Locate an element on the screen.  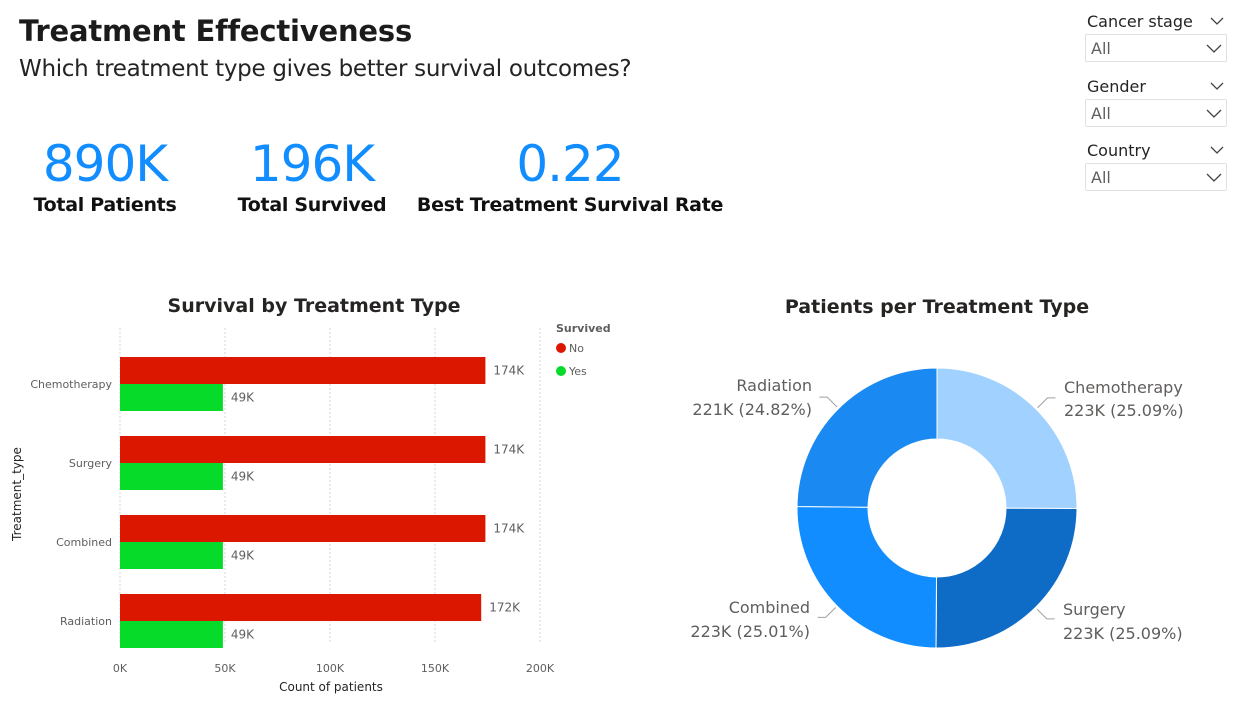
kpi-total-survived-label: Total Survived is located at coordinates (312, 205).